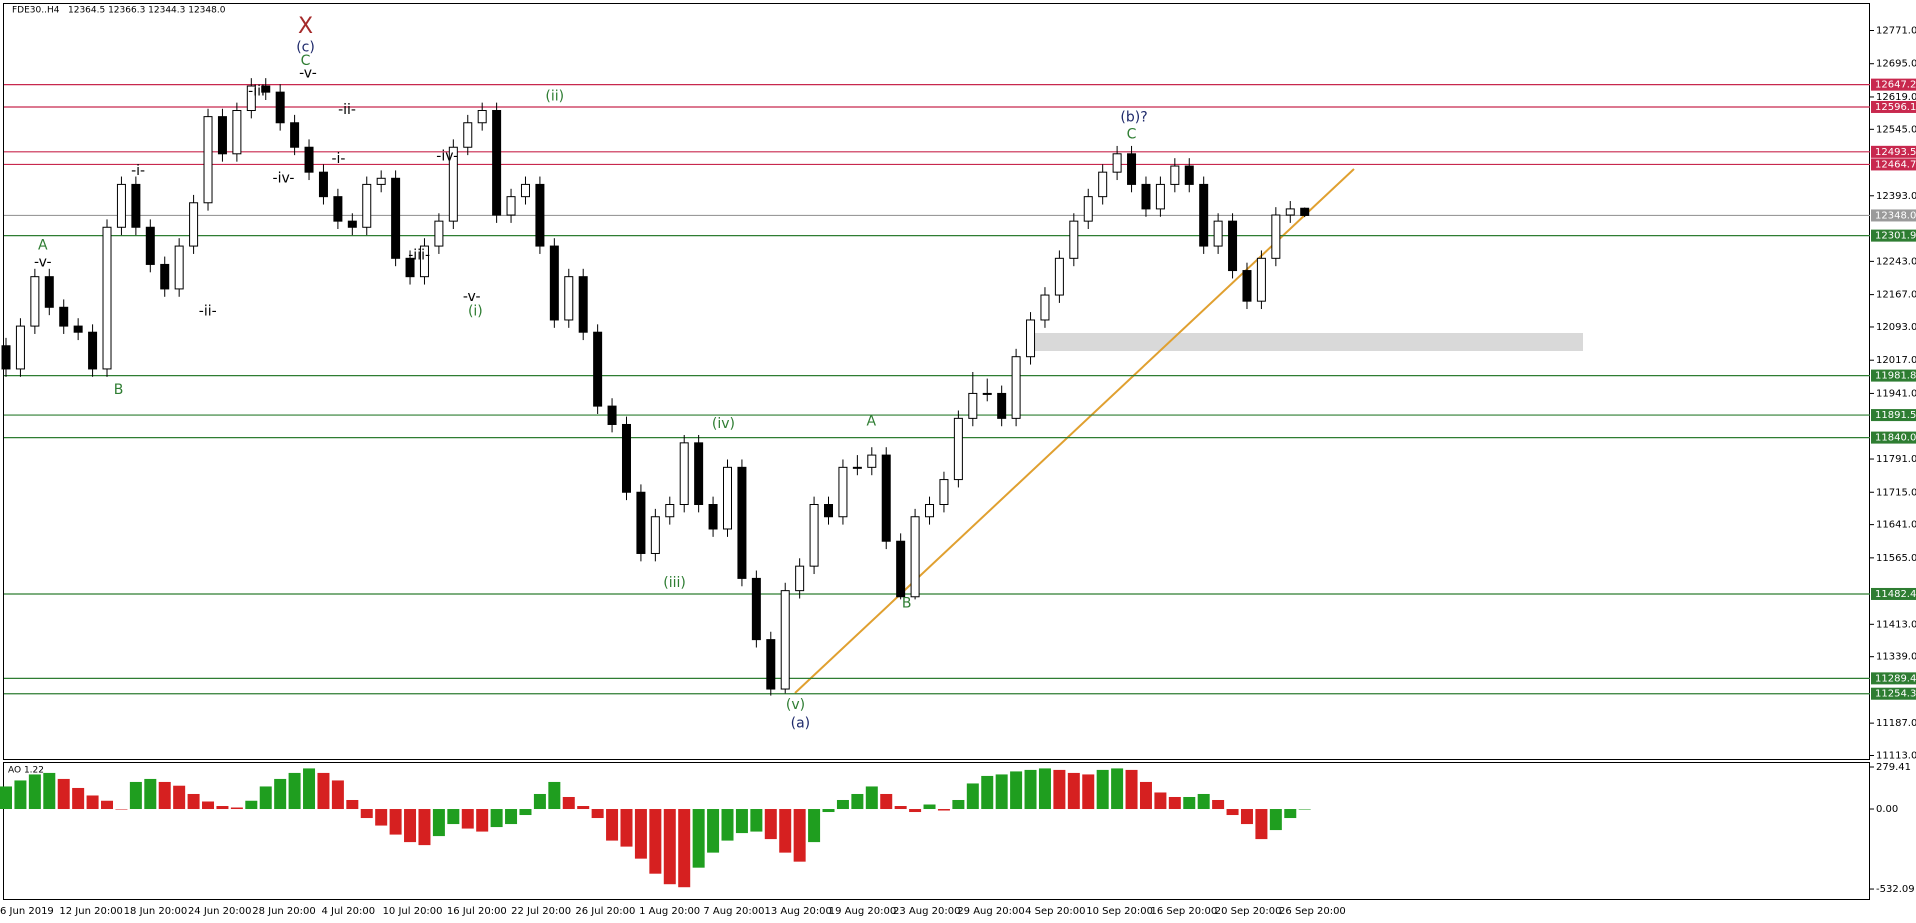 Image resolution: width=1916 pixels, height=923 pixels. I want to click on x-tick-label: 16 Sep 20:00, so click(1183, 911).